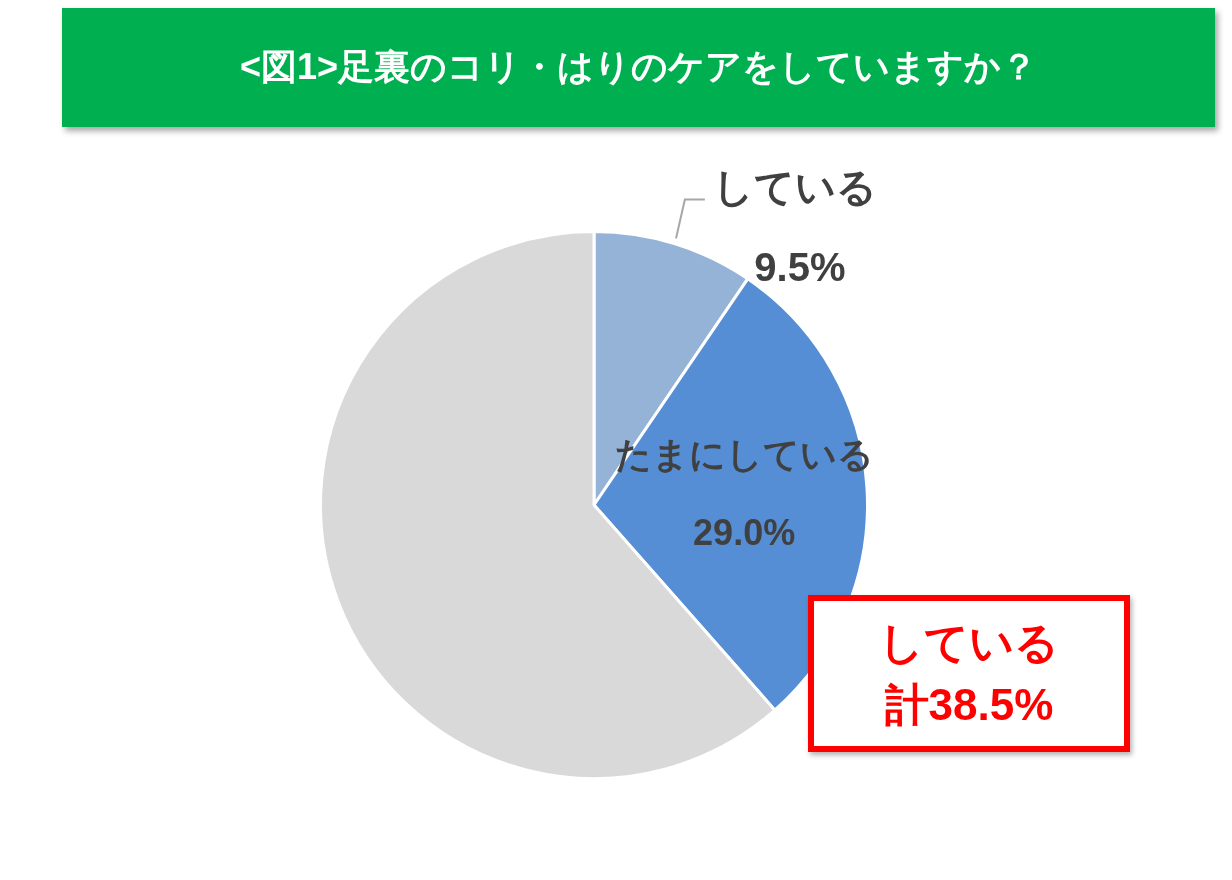 This screenshot has height=880, width=1232. Describe the element at coordinates (969, 642) in the screenshot. I see `text: している` at that location.